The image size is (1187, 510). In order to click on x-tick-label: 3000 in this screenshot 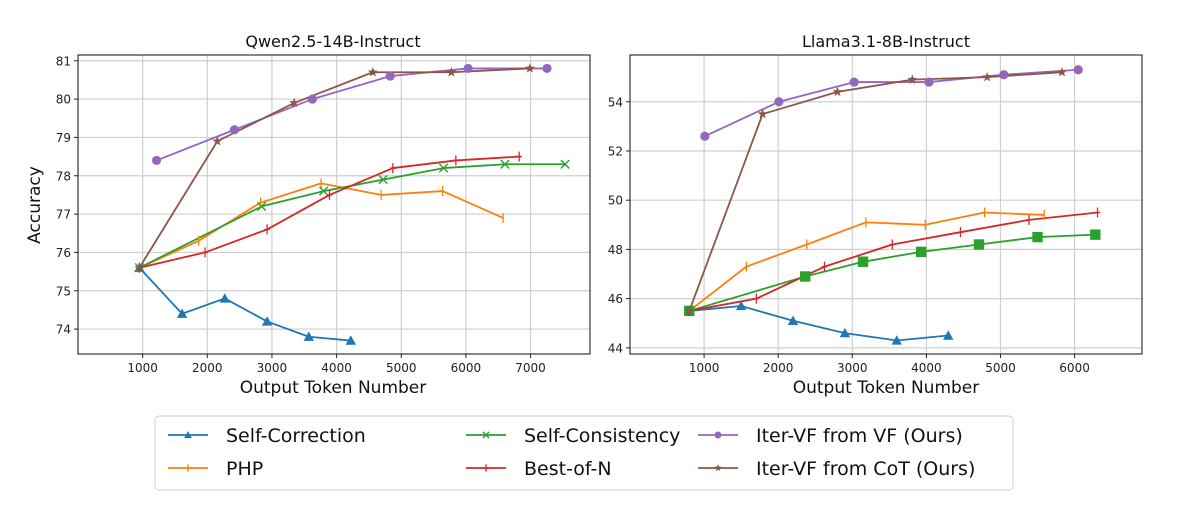, I will do `click(852, 368)`.